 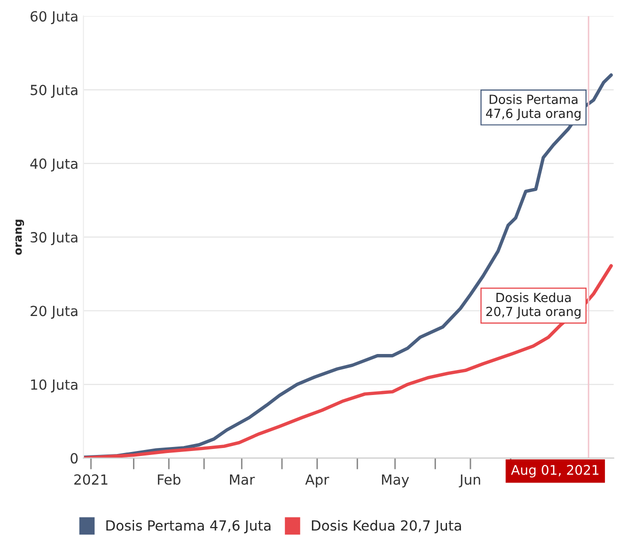 I want to click on x-tick-label: Feb, so click(x=169, y=479).